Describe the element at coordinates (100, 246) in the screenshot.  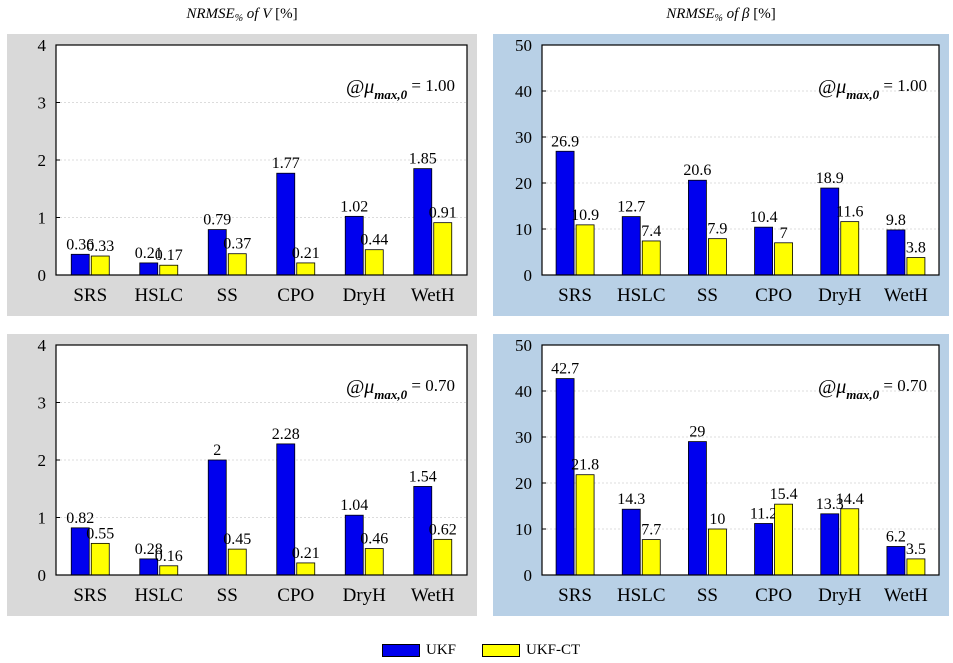
I see `data-label-ukf-ct: 0.33` at that location.